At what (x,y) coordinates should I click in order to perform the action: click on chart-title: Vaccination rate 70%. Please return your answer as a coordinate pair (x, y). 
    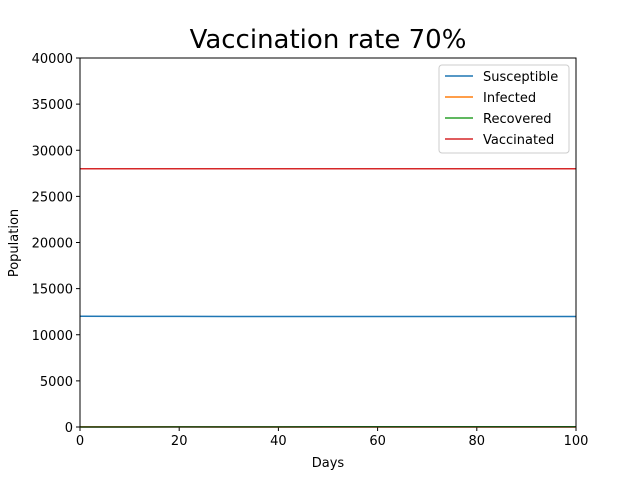
    Looking at the image, I should click on (328, 40).